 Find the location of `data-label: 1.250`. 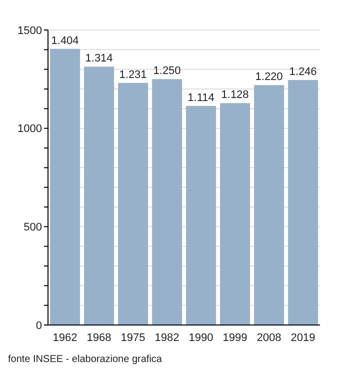

data-label: 1.250 is located at coordinates (167, 71).